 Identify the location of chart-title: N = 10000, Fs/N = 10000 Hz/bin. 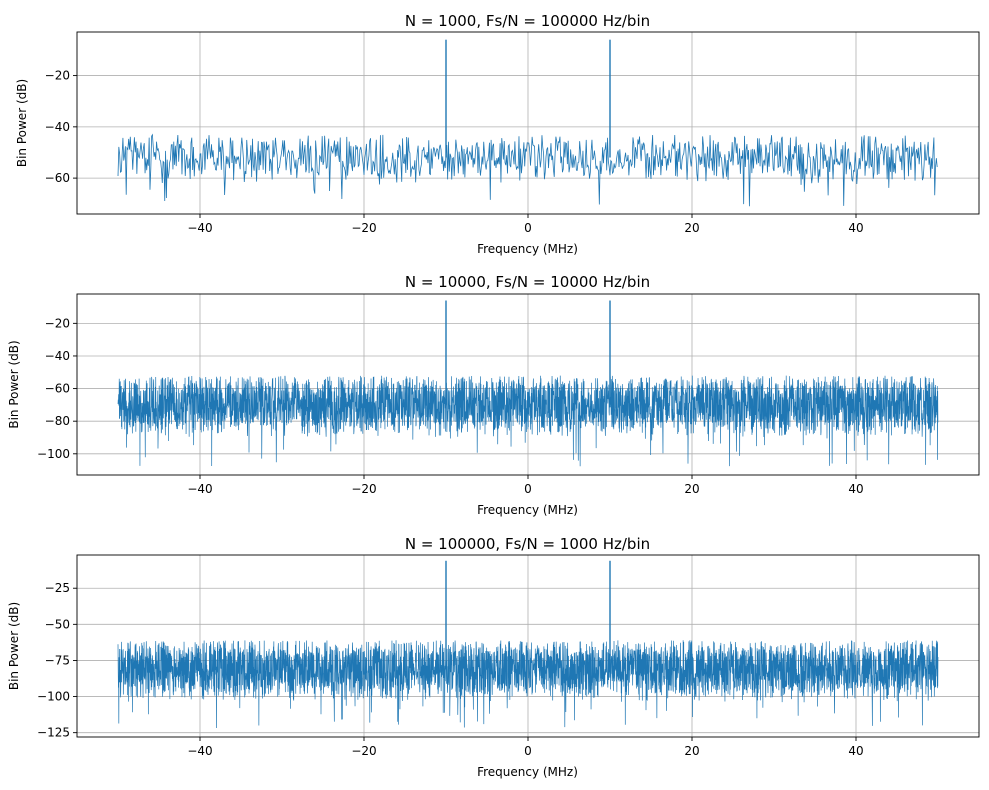
(527, 282).